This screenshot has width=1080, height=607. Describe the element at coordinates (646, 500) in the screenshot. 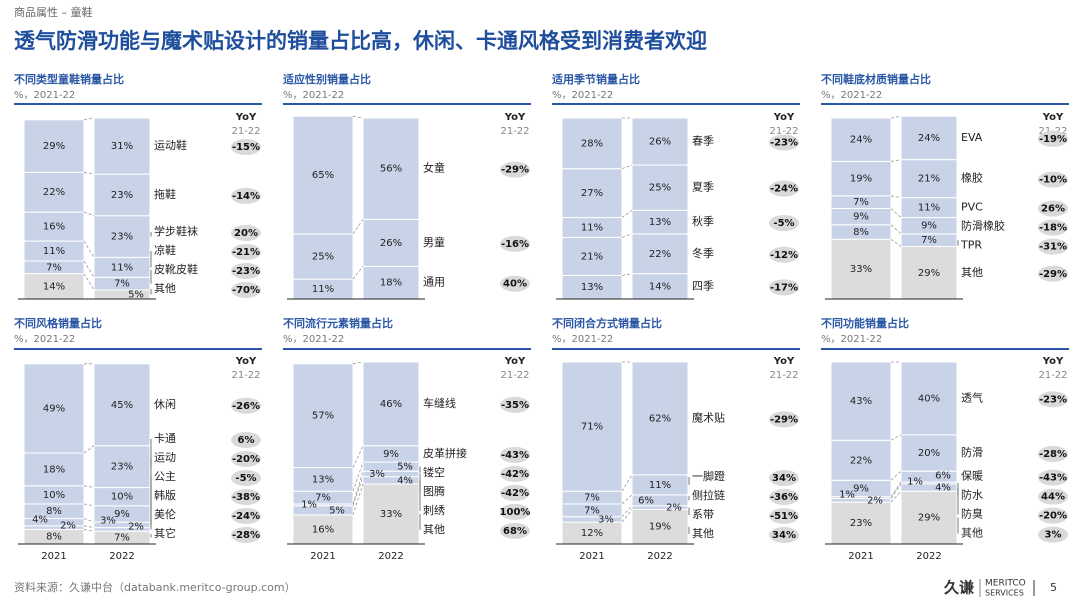

I see `value-label: 6%` at that location.